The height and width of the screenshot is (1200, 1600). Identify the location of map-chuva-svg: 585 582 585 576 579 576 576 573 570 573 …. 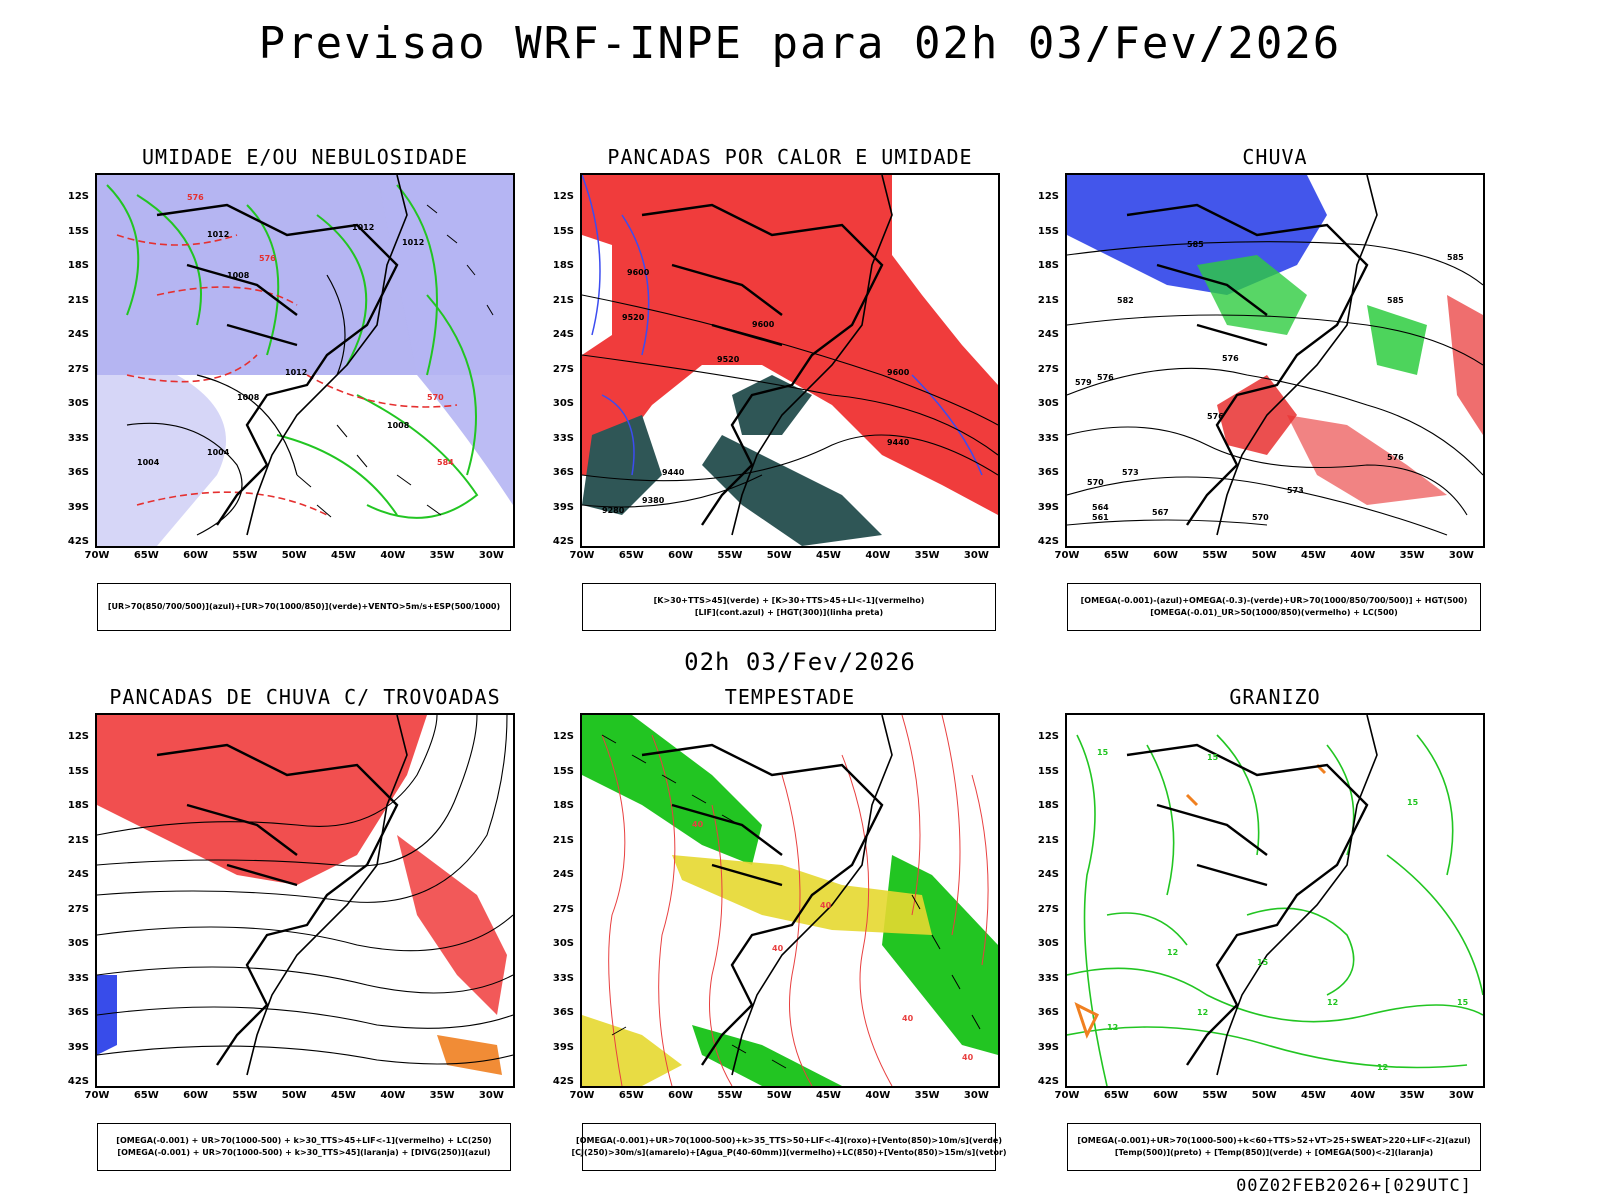
(1275, 355).